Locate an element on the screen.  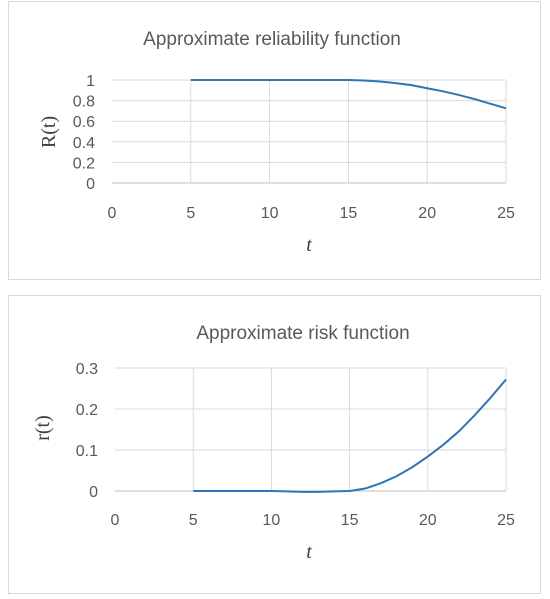
y-tick-label: 1 is located at coordinates (90, 81).